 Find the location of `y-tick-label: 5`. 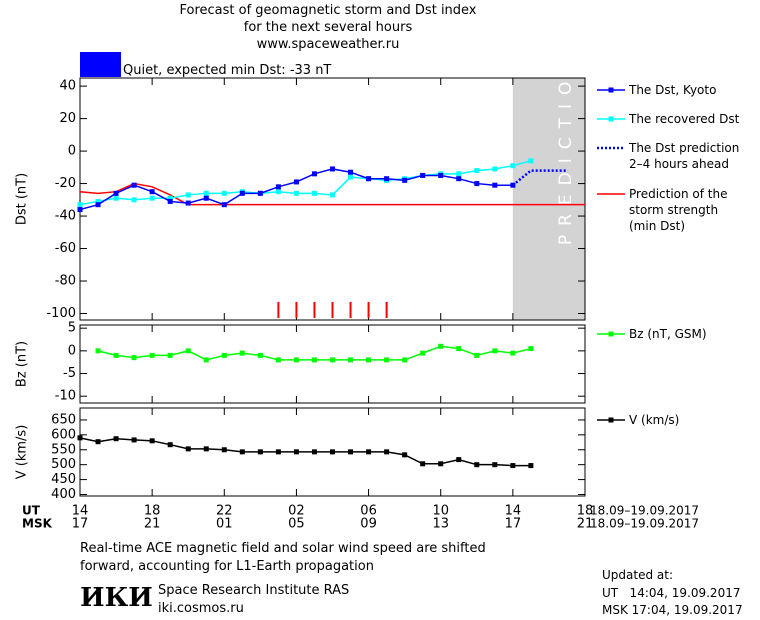

y-tick-label: 5 is located at coordinates (72, 328).